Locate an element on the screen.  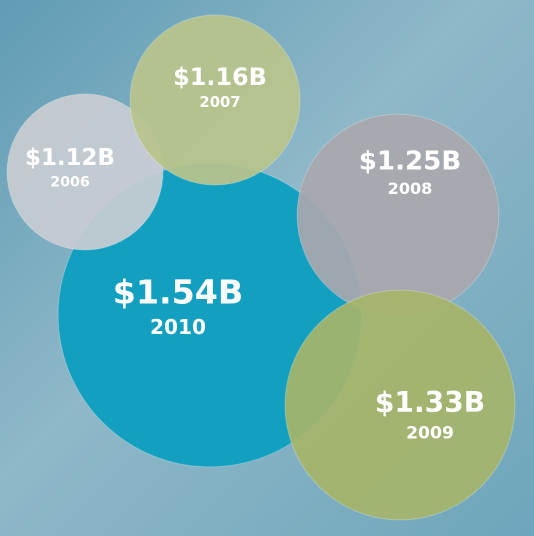
value-label: $1.54B is located at coordinates (178, 291).